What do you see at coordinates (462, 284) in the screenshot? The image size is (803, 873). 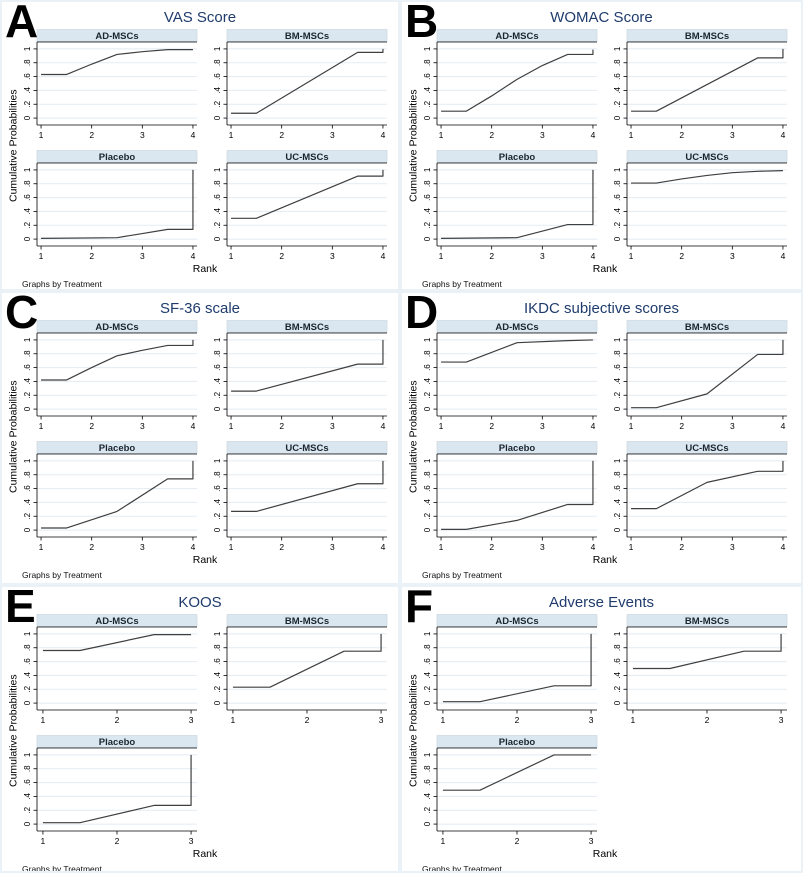 I see `footer-note: Graphs by Treatment` at bounding box center [462, 284].